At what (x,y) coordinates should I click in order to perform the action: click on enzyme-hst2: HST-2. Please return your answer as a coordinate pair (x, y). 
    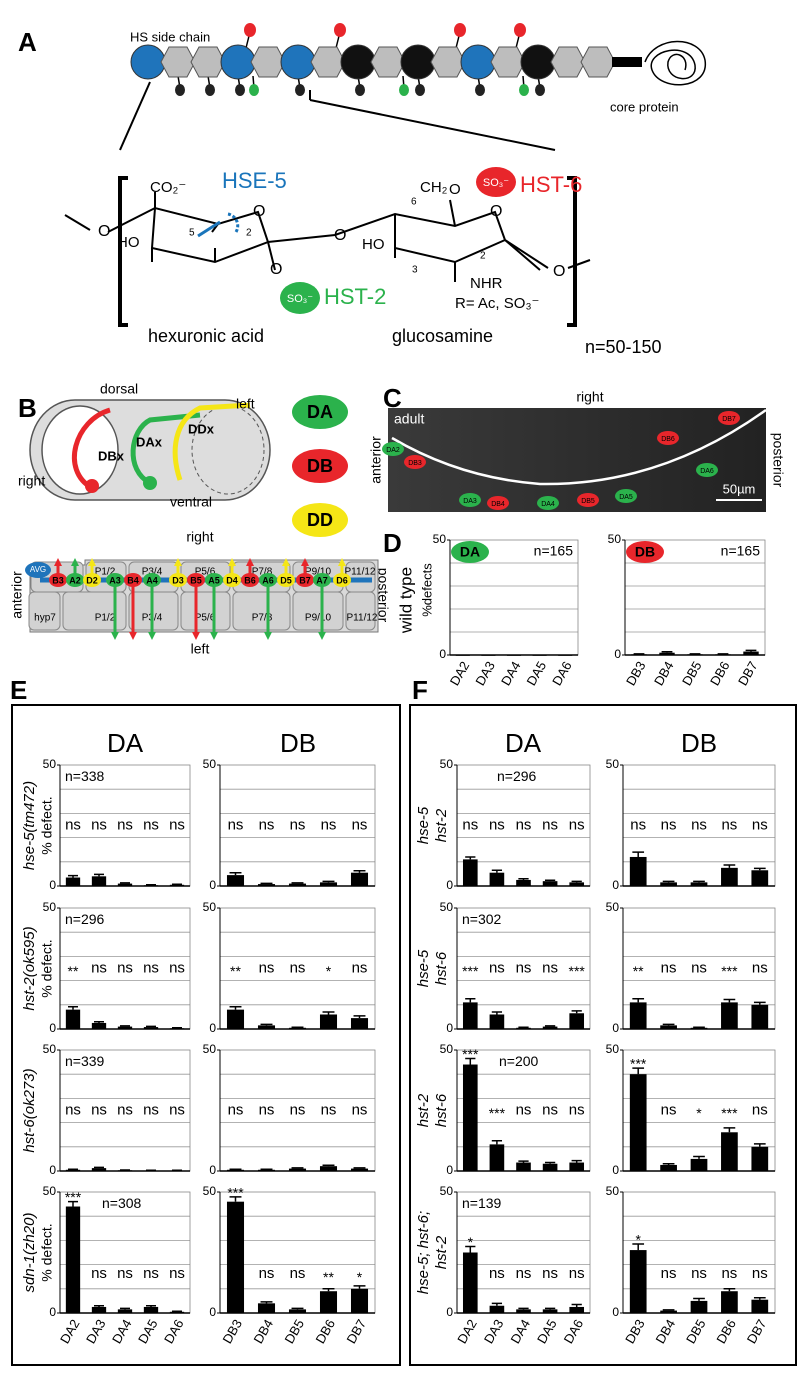
    Looking at the image, I should click on (355, 296).